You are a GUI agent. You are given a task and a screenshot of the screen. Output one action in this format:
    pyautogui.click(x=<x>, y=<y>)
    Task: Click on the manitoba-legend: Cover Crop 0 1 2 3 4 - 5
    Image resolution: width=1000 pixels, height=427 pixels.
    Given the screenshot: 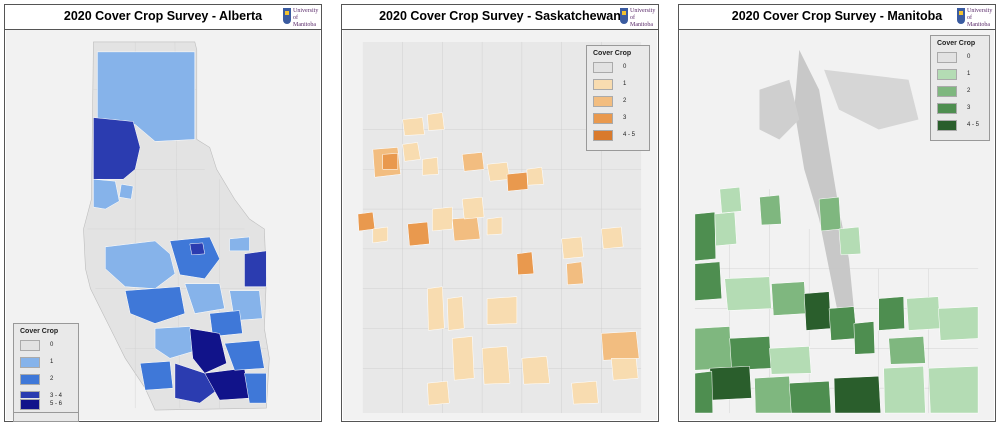 What is the action you would take?
    pyautogui.click(x=960, y=88)
    